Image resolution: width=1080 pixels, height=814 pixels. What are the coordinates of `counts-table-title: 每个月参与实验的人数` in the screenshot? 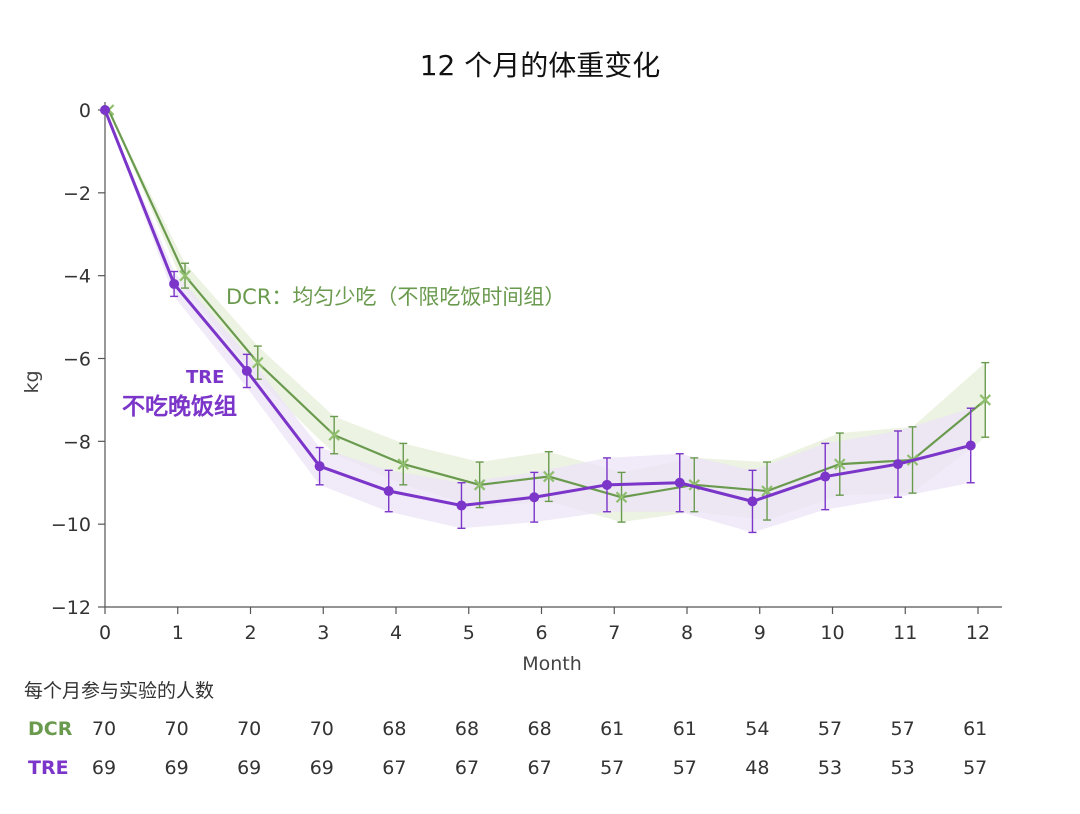 It's located at (119, 691).